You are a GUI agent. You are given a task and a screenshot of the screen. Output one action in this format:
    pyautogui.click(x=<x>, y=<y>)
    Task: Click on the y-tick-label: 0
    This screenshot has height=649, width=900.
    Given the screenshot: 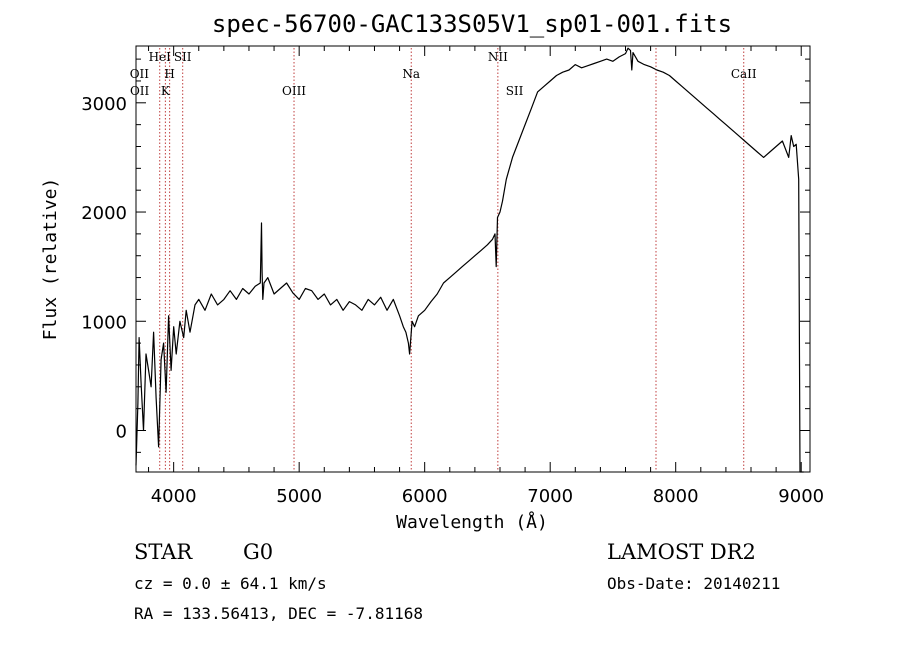 What is the action you would take?
    pyautogui.click(x=121, y=431)
    